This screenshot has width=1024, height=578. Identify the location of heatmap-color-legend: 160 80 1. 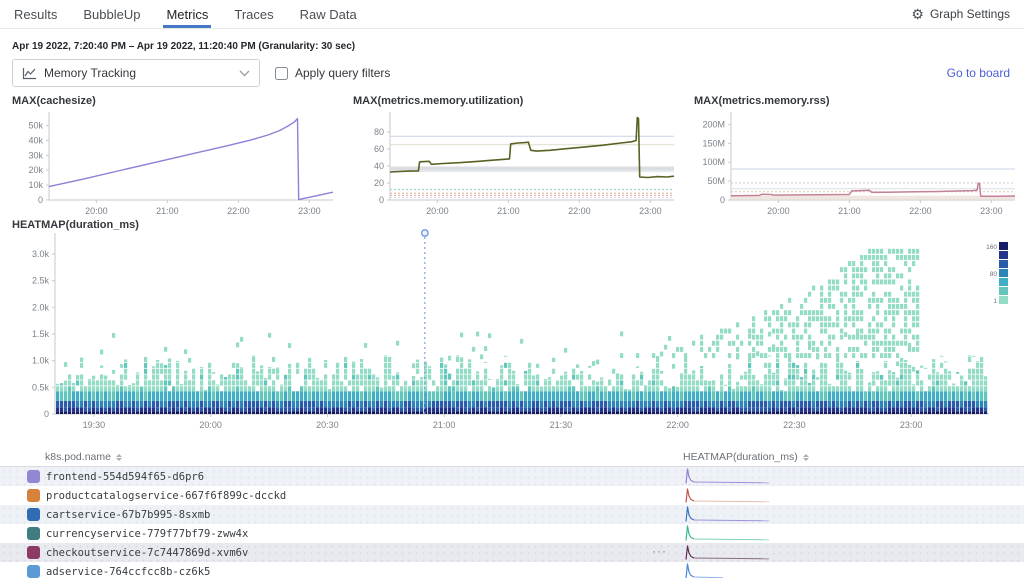
(997, 273).